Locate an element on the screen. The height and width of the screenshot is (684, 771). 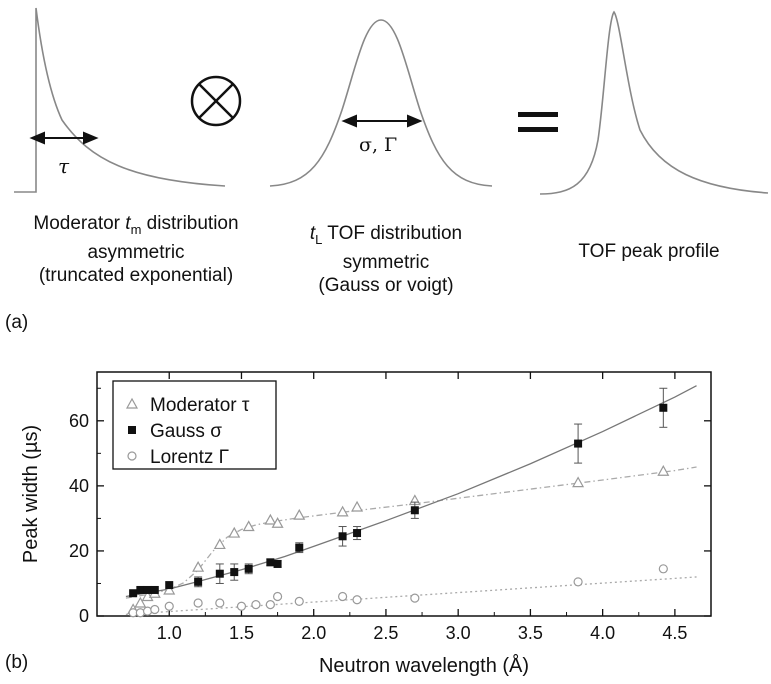
x-tick-label: 1.0 is located at coordinates (169, 633).